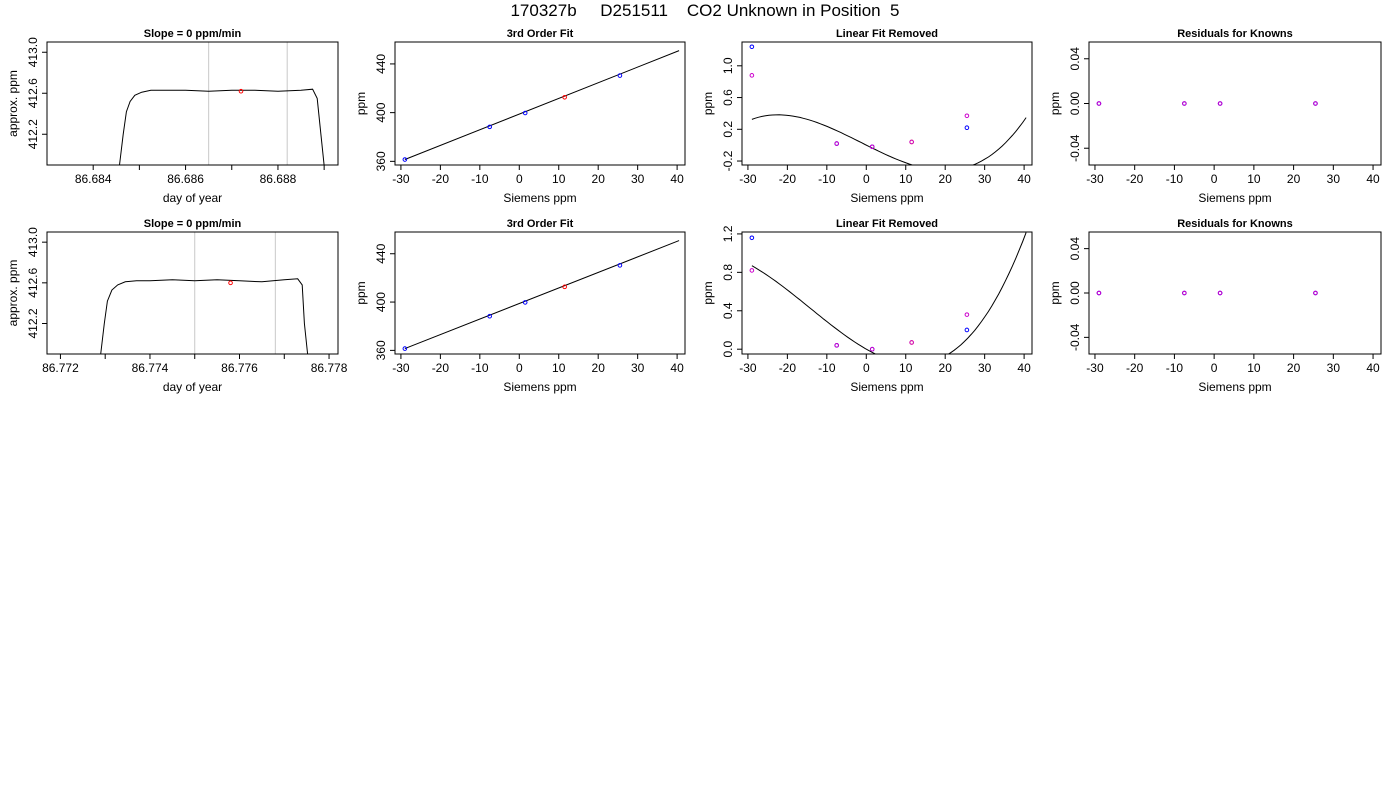  Describe the element at coordinates (1235, 34) in the screenshot. I see `chart-title: Residuals for Knowns` at that location.